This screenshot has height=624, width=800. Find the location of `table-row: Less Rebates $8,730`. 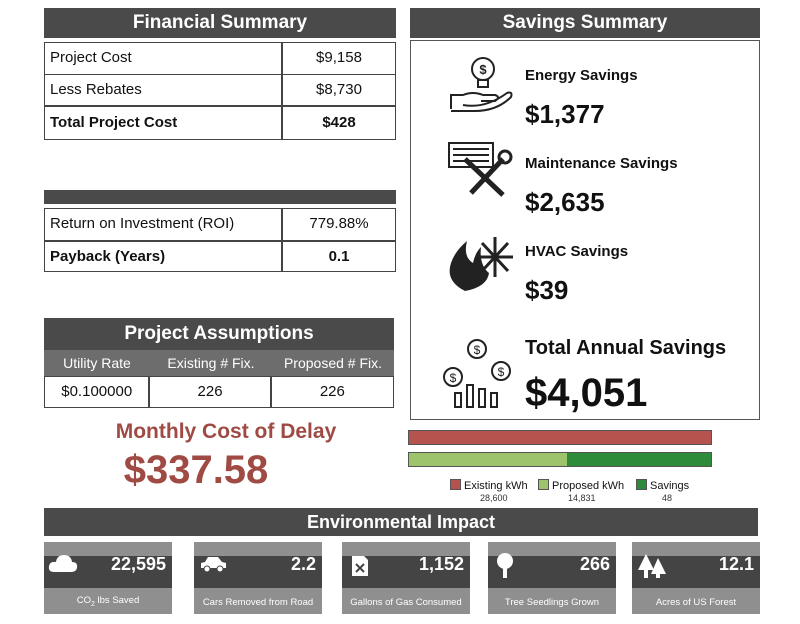

table-row: Less Rebates $8,730 is located at coordinates (220, 89).